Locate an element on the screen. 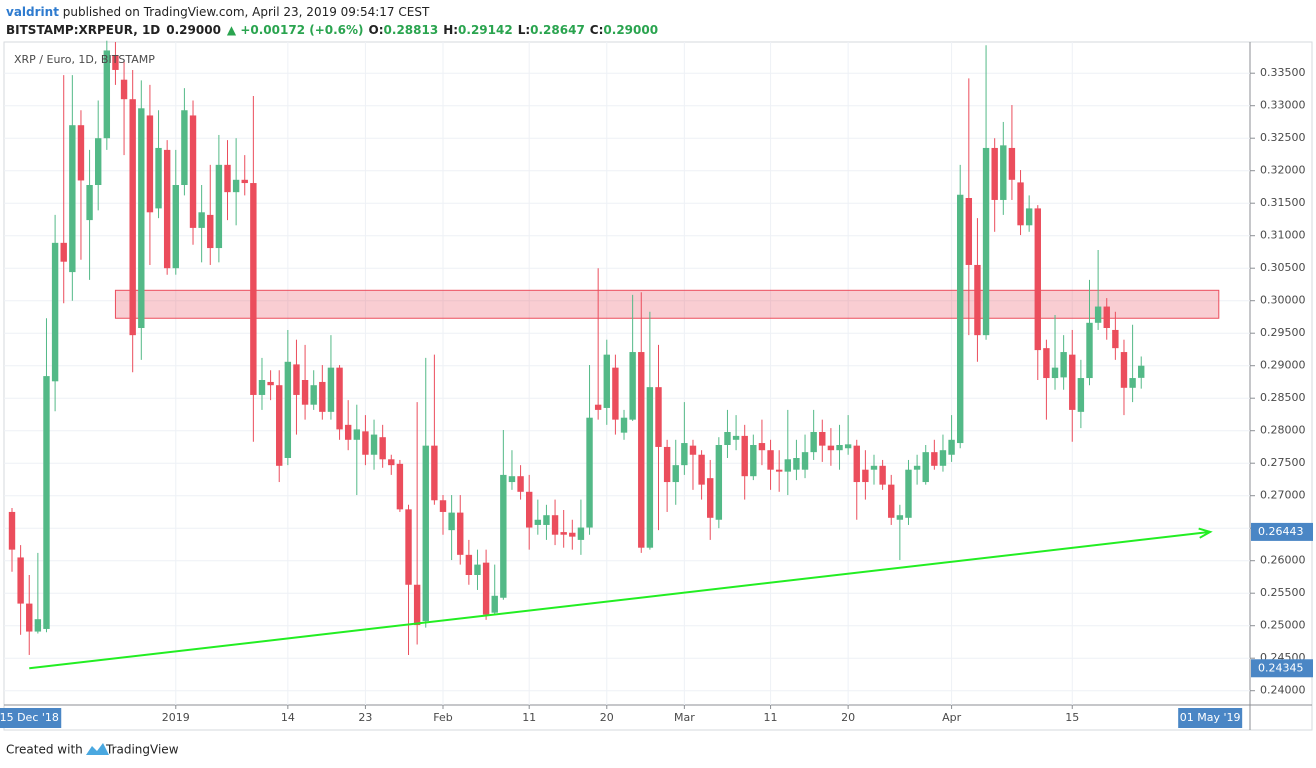 Image resolution: width=1316 pixels, height=768 pixels. date-label-box is located at coordinates (31, 718).